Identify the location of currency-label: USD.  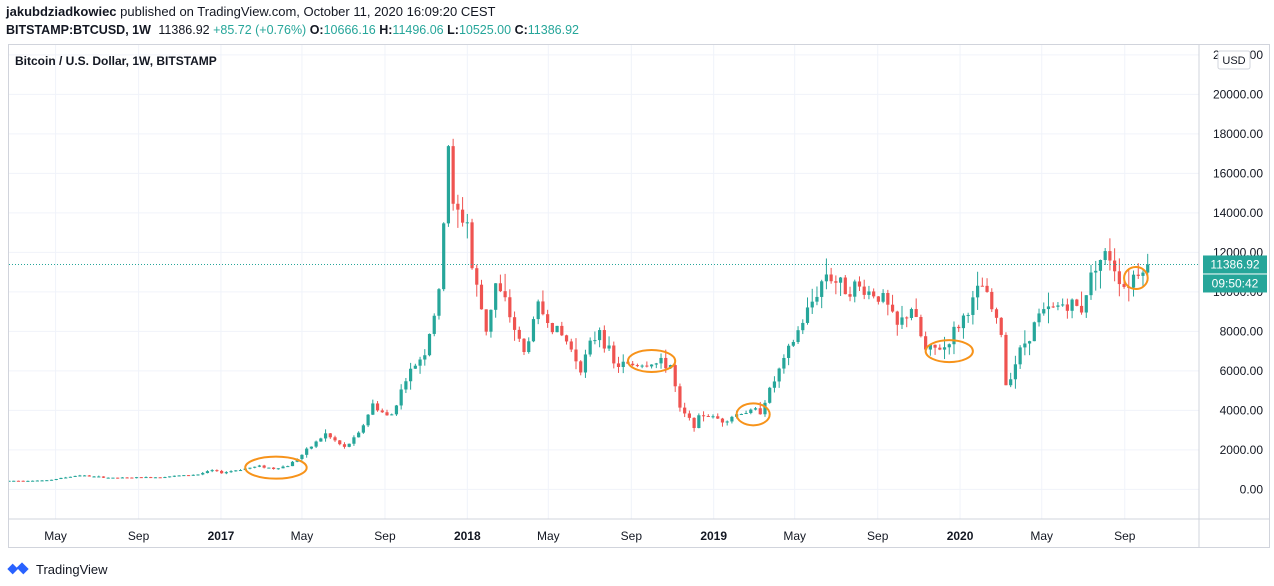
(1233, 61).